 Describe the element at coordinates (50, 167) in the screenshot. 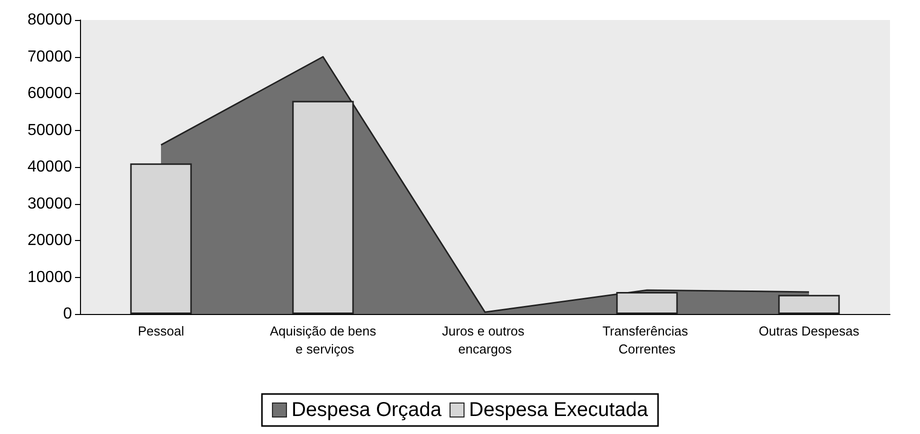

I see `y-tick-label: 40000` at that location.